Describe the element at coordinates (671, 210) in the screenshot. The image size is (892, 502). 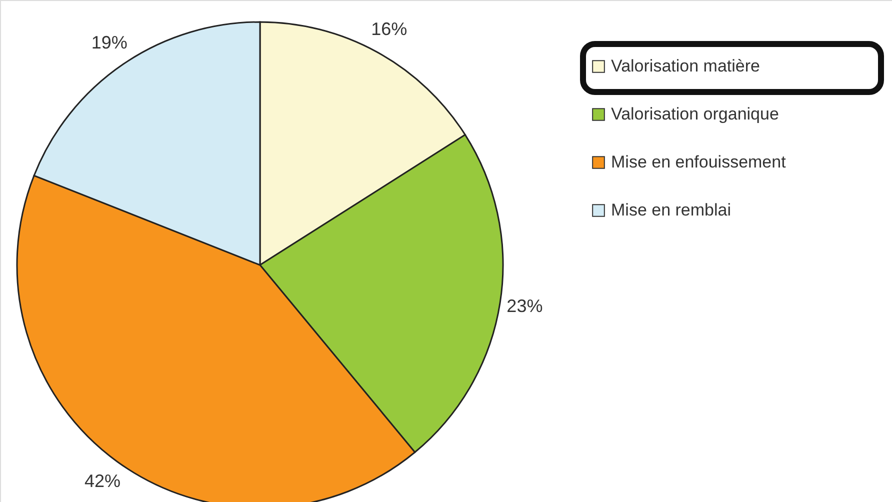
I see `legend-label: Mise en remblai` at that location.